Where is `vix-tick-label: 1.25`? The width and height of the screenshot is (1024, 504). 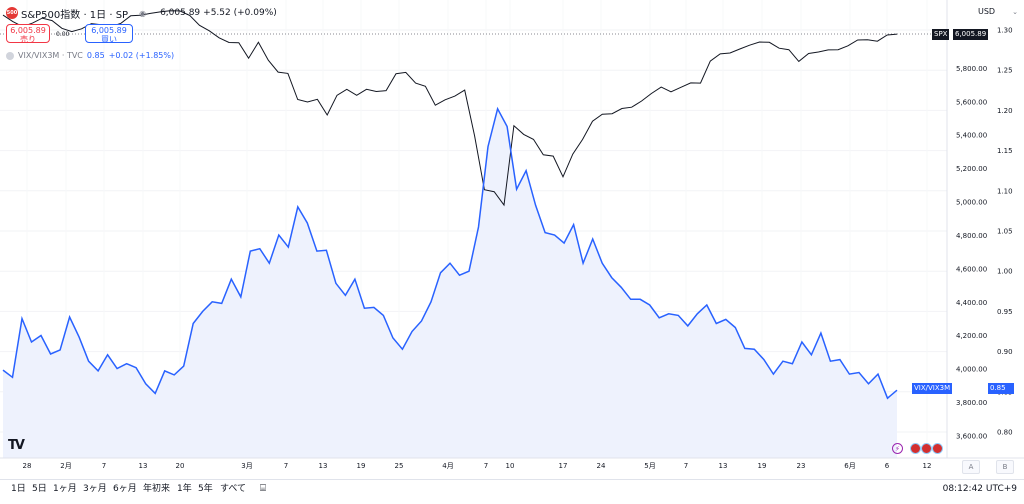 vix-tick-label: 1.25 is located at coordinates (1005, 71).